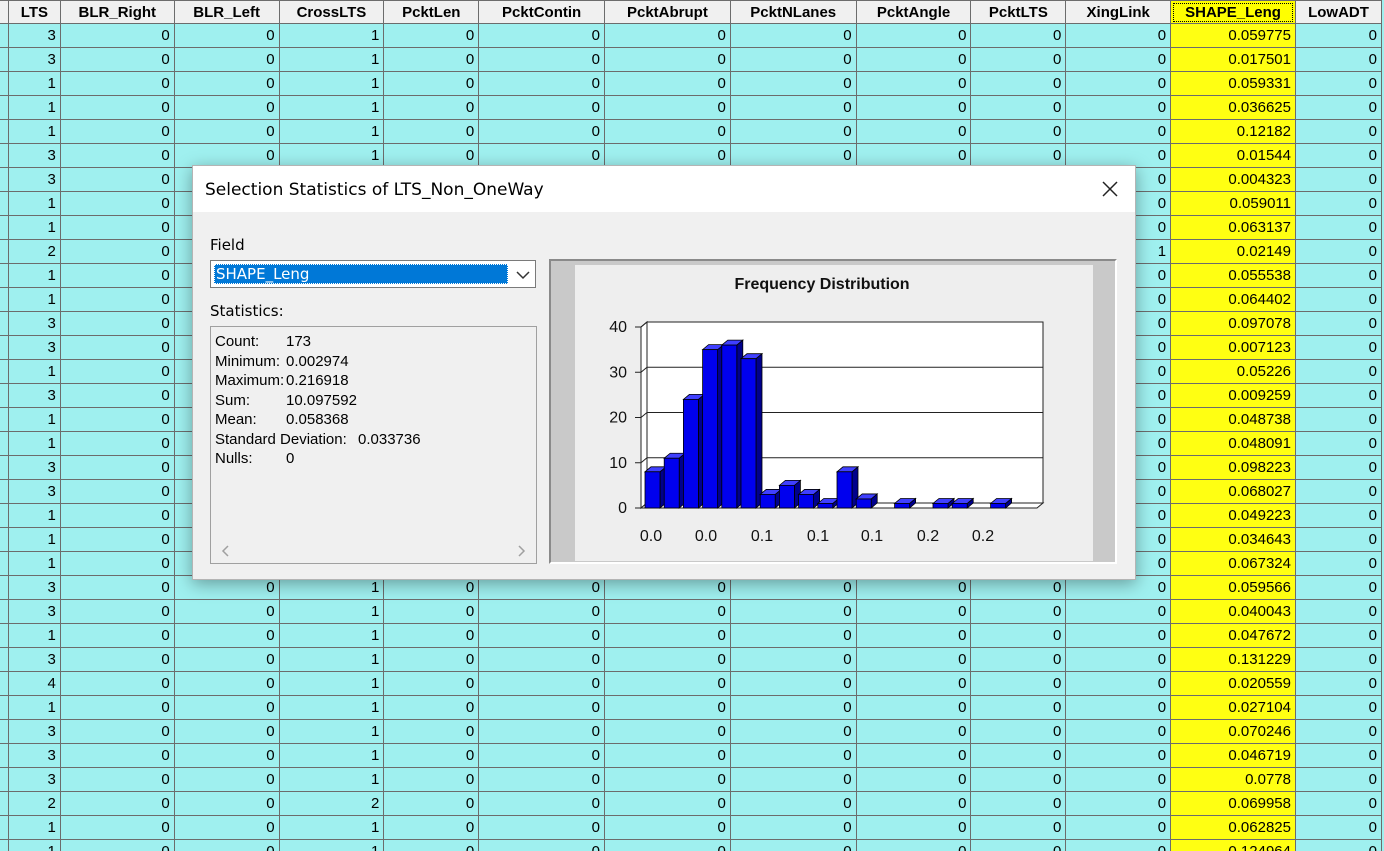 The image size is (1384, 851). I want to click on table-row: 1 0 0 1 0 0 0 0 0 0 0 0.062825 0, so click(691, 827).